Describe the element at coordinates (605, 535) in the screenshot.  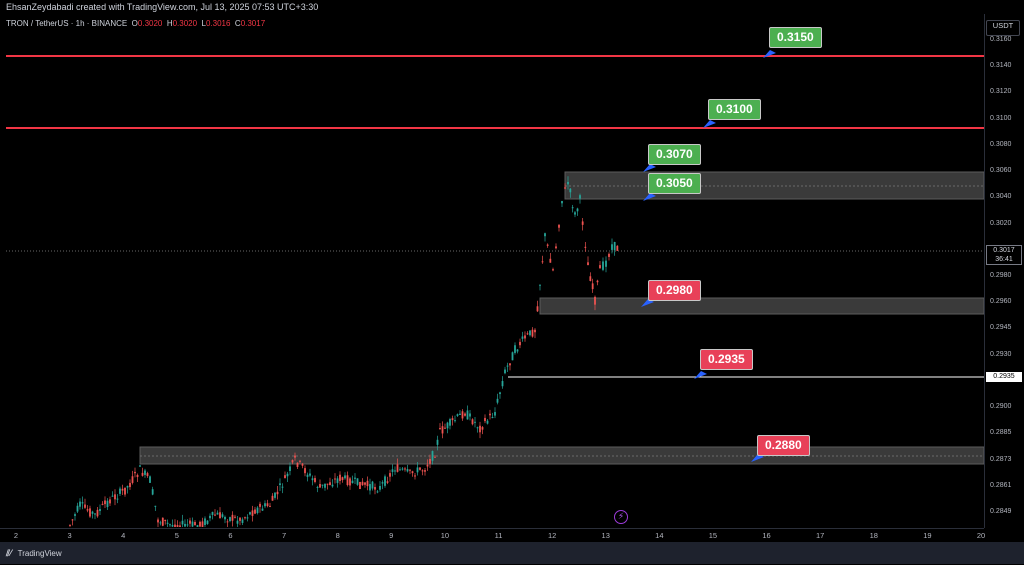
I see `time-tick: 13` at that location.